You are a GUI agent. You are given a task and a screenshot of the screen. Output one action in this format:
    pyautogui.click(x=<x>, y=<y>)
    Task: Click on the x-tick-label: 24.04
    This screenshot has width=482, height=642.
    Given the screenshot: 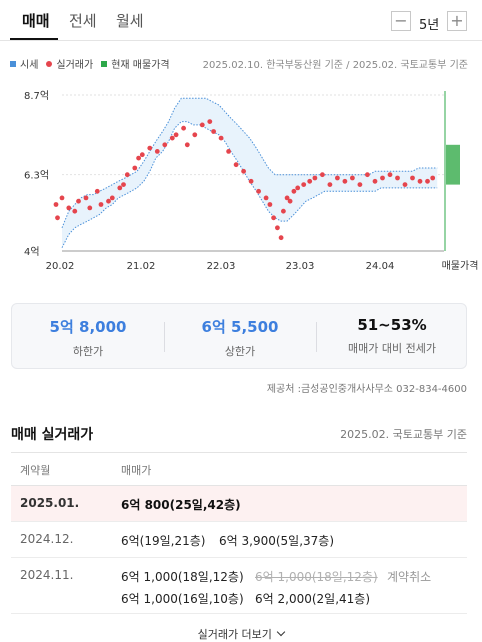 What is the action you would take?
    pyautogui.click(x=380, y=266)
    